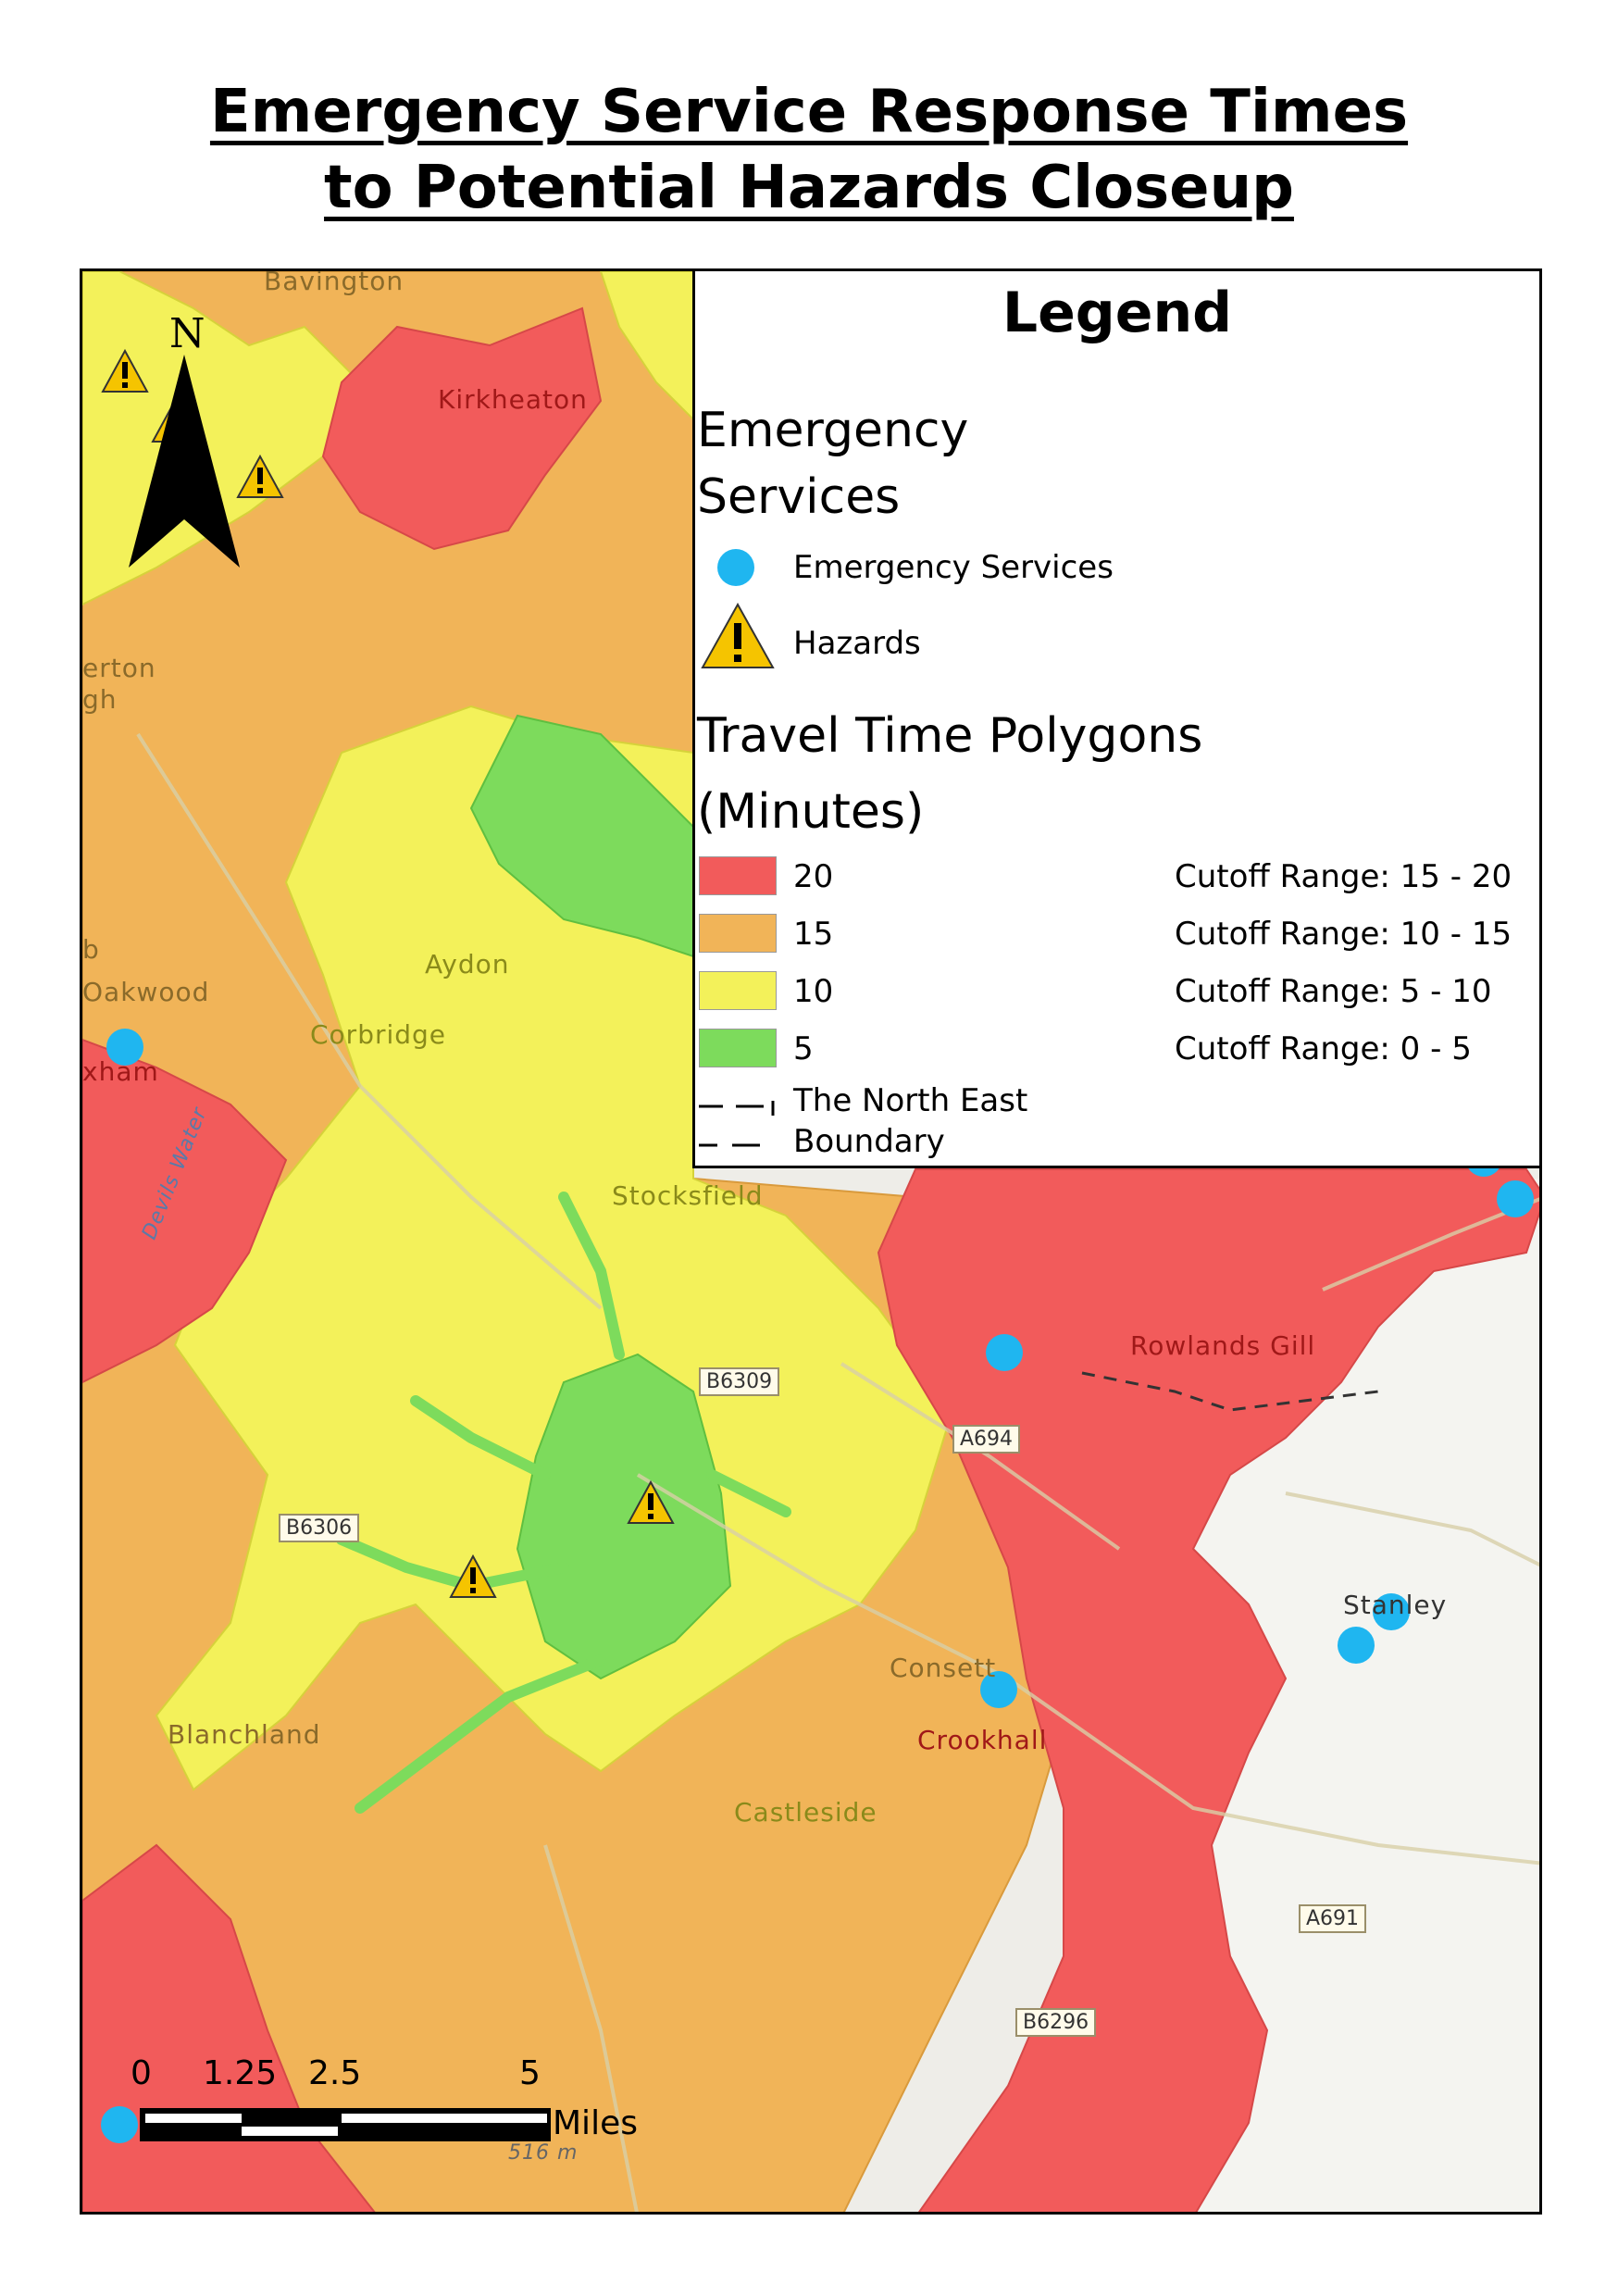 The image size is (1618, 2296). I want to click on legend-hazards-item: Hazards, so click(857, 643).